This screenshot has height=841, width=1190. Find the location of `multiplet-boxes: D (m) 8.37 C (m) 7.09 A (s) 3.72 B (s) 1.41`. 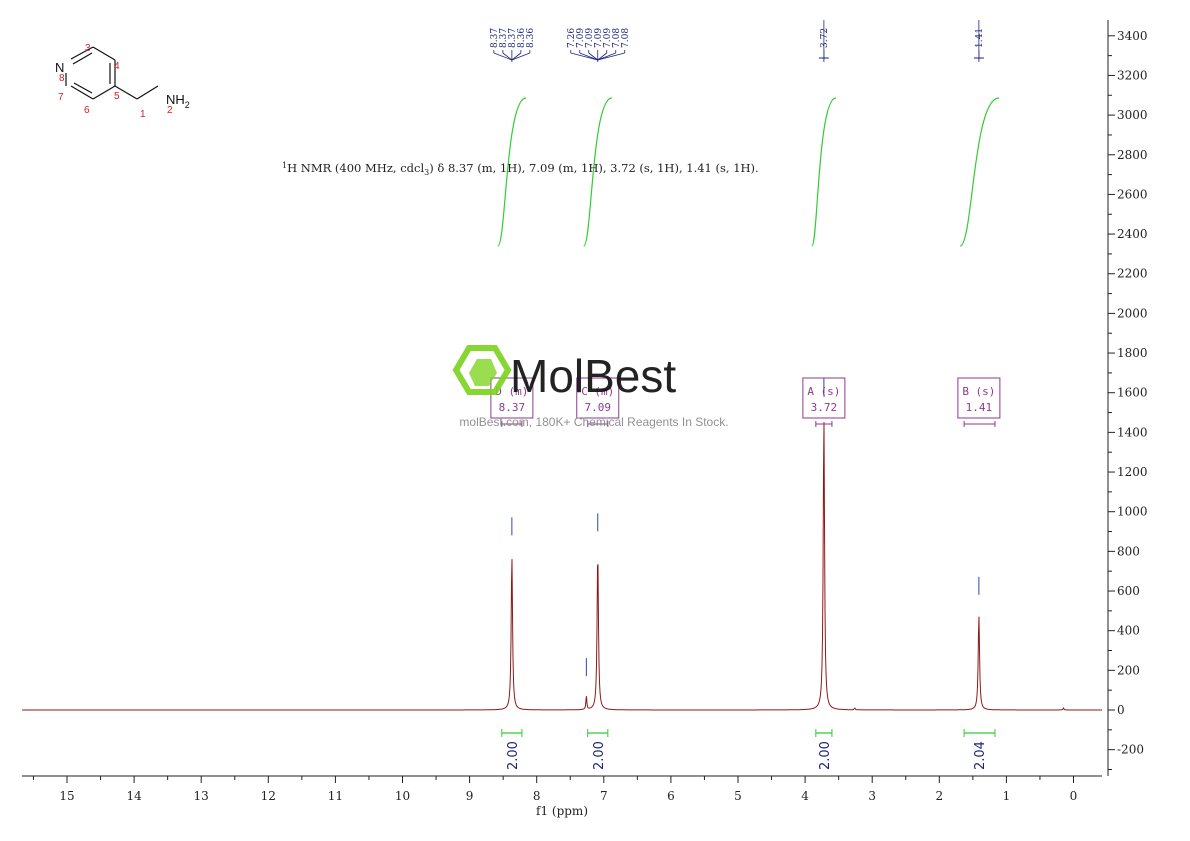

multiplet-boxes: D (m) 8.37 C (m) 7.09 A (s) 3.72 B (s) 1.41 is located at coordinates (745, 402).